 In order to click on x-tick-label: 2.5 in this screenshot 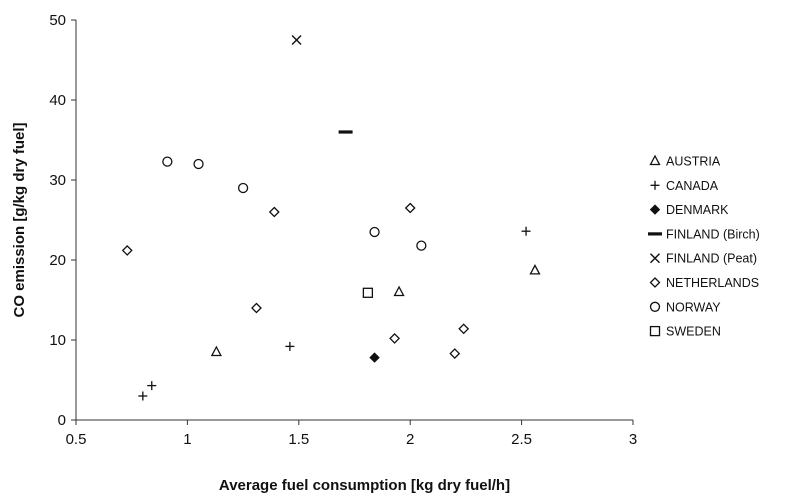, I will do `click(521, 439)`.